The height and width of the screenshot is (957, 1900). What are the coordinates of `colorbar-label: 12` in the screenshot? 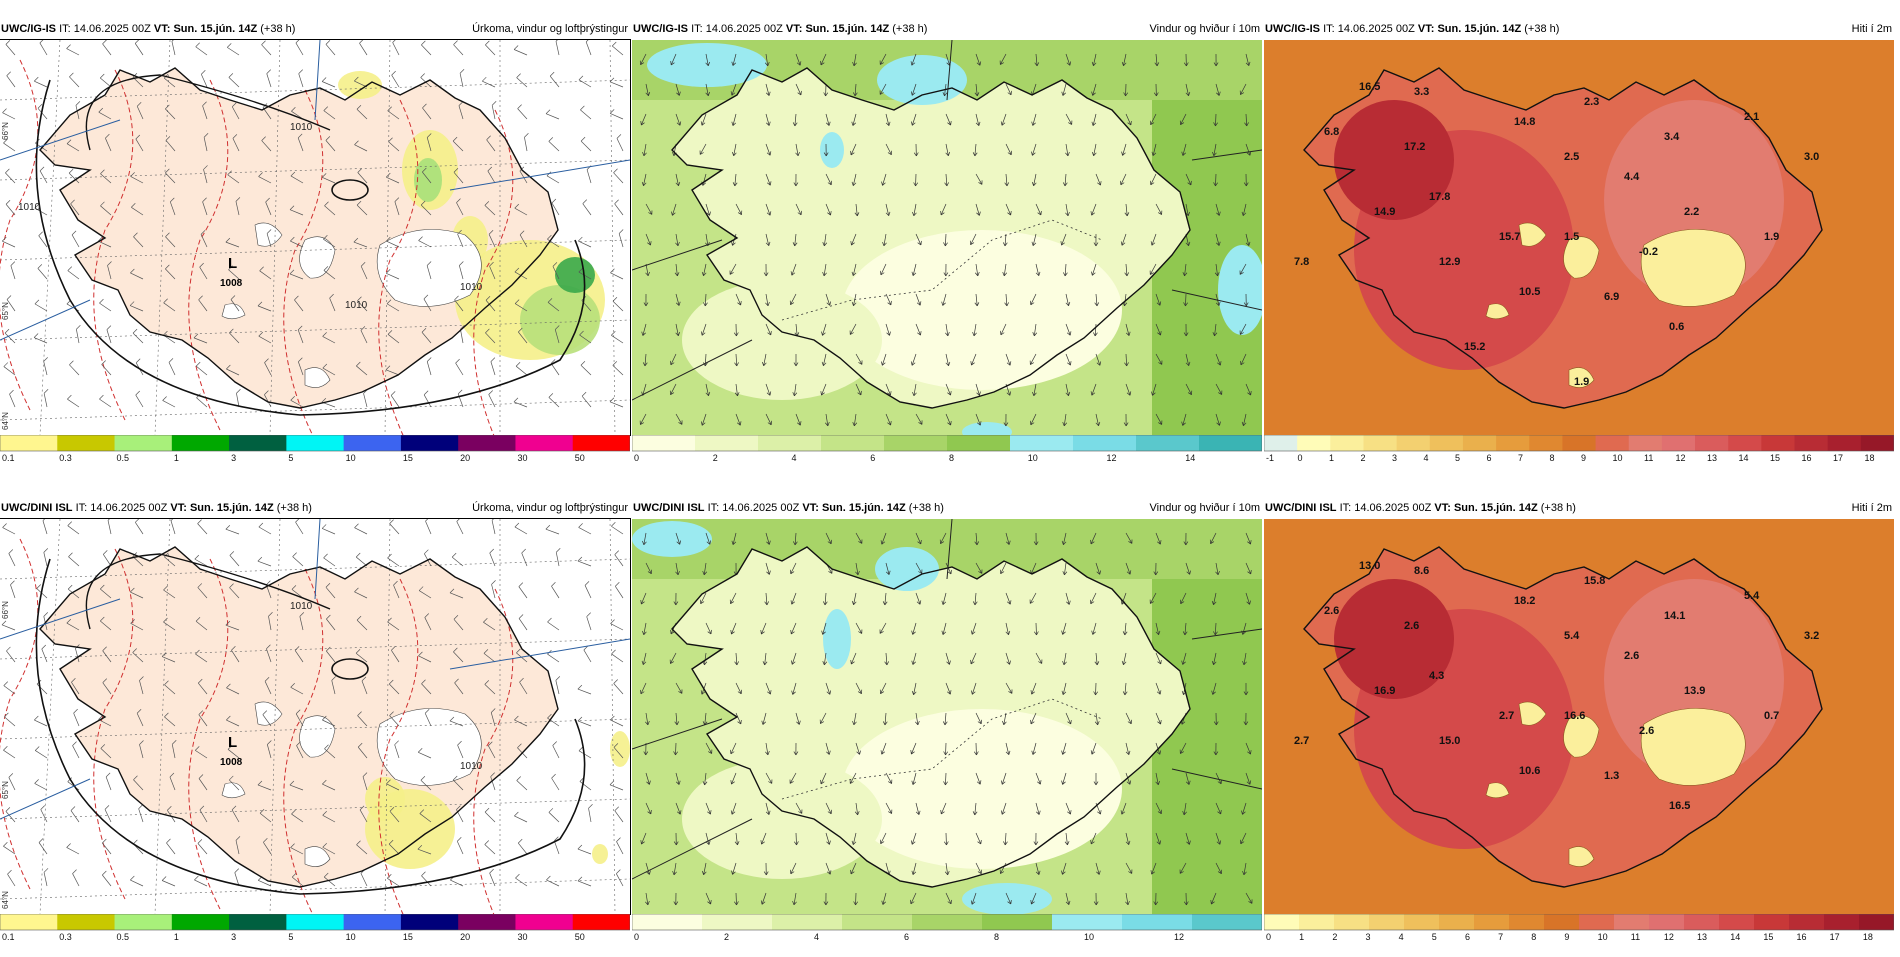 It's located at (1681, 458).